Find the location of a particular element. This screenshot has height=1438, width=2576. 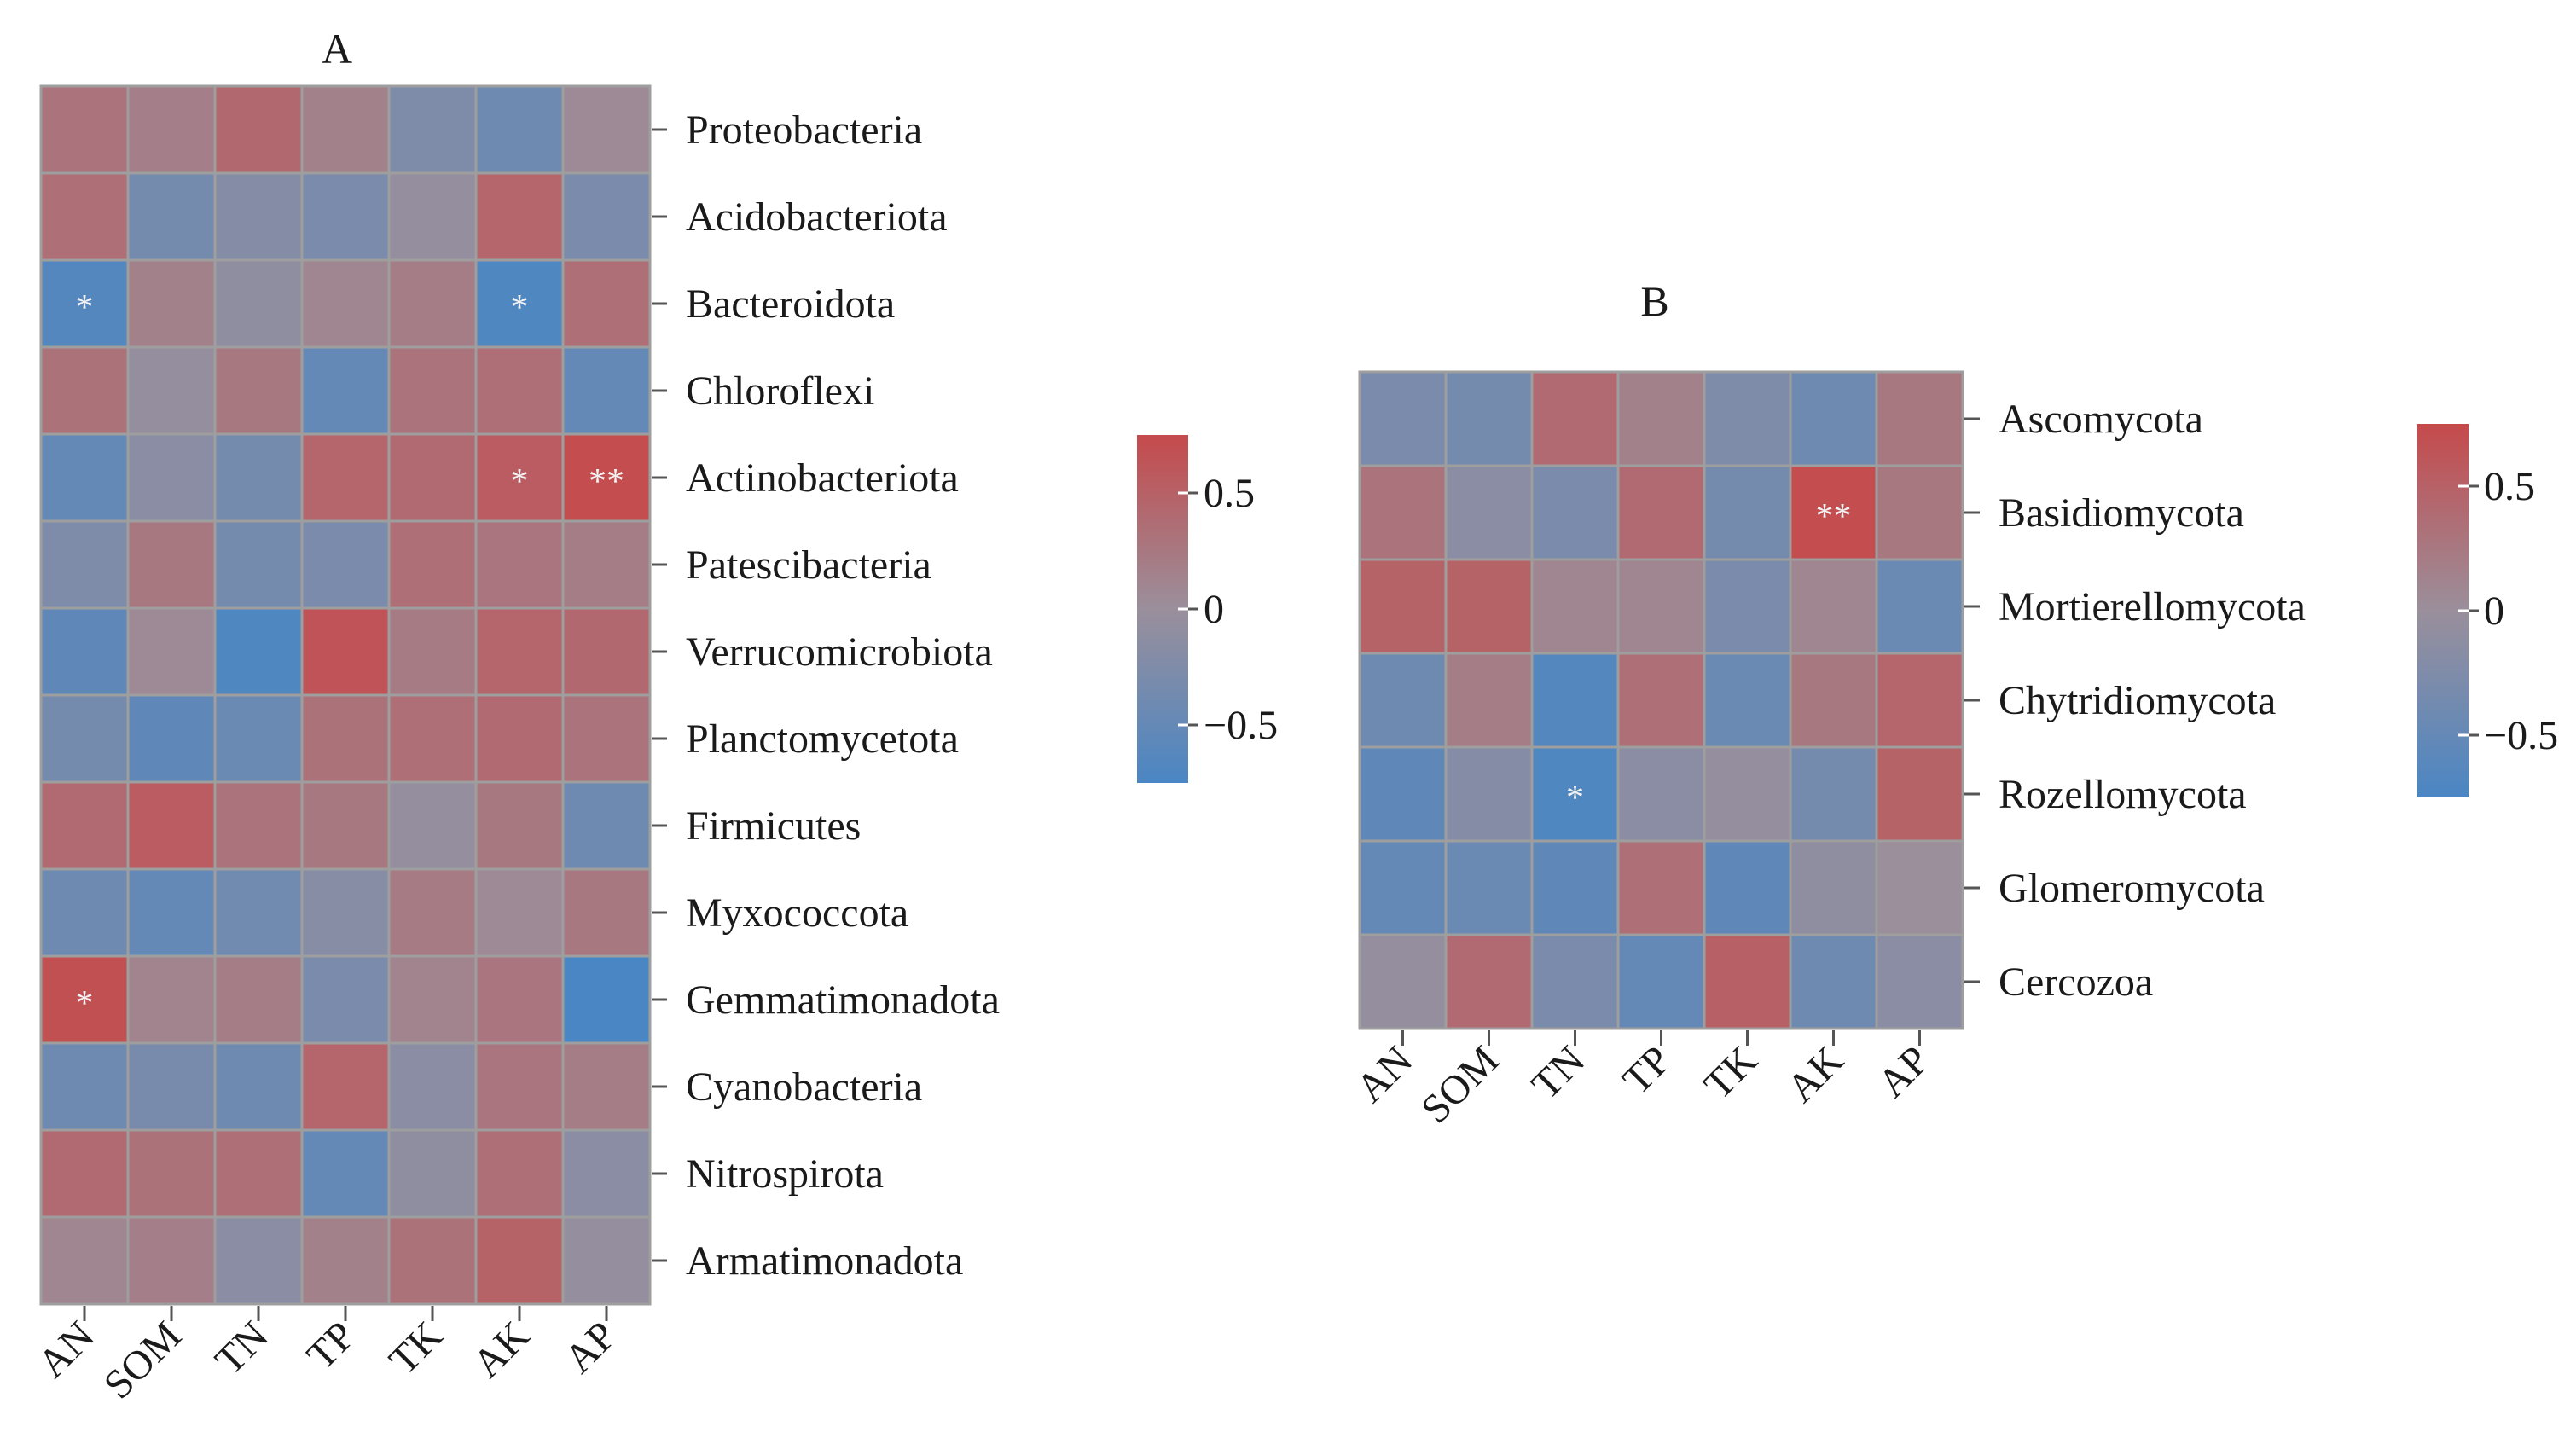

column-label: AN is located at coordinates (65, 1350).